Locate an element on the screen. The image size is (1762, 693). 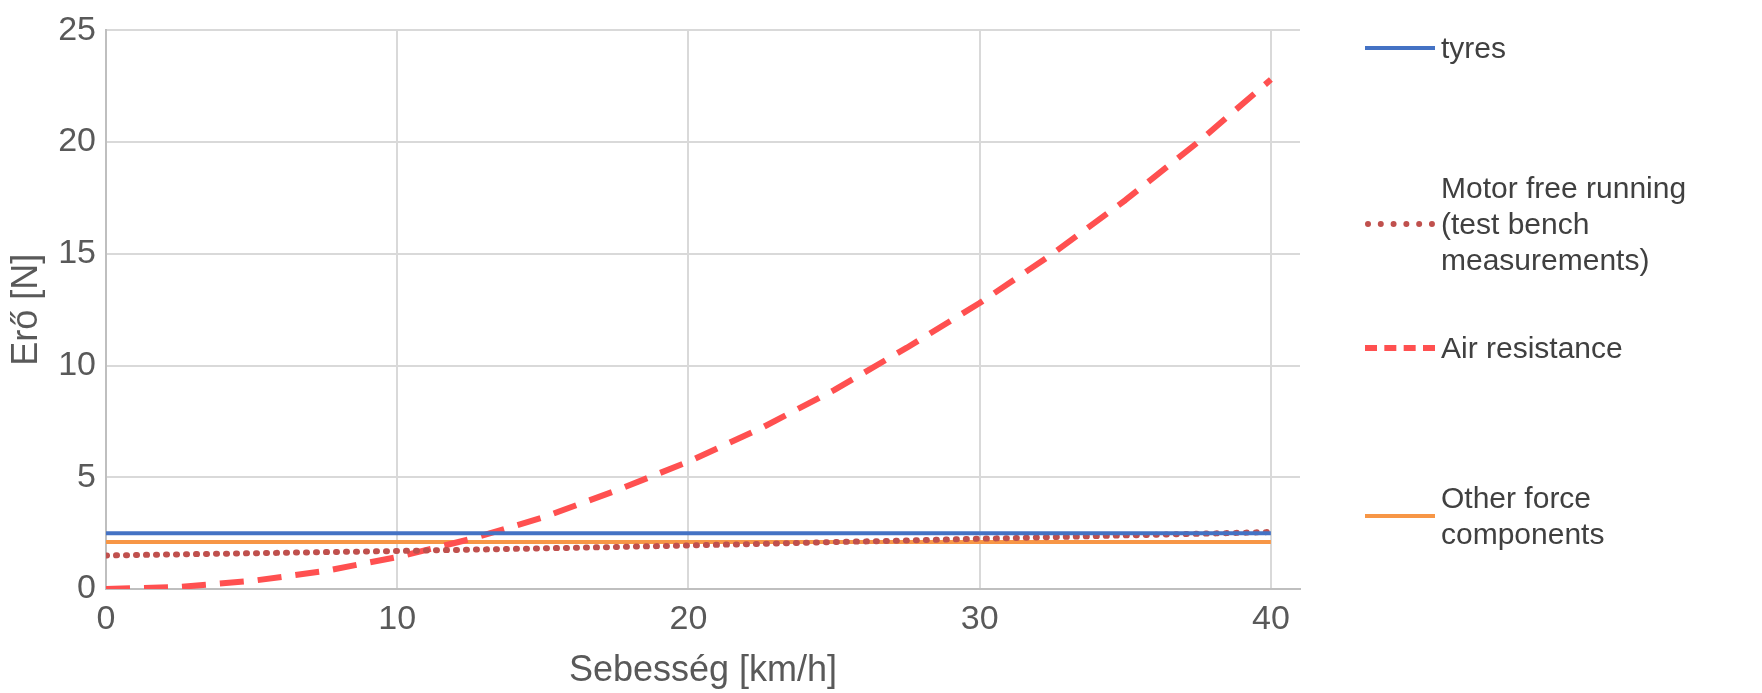
x-tick-label: 40 is located at coordinates (1270, 616).